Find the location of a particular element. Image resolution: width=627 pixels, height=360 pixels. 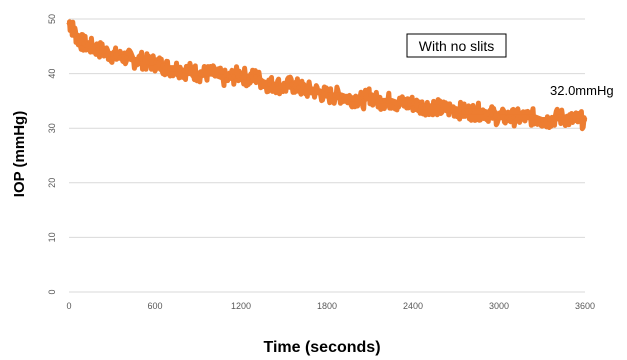

x-axis-title: Time (seconds) is located at coordinates (321, 347).